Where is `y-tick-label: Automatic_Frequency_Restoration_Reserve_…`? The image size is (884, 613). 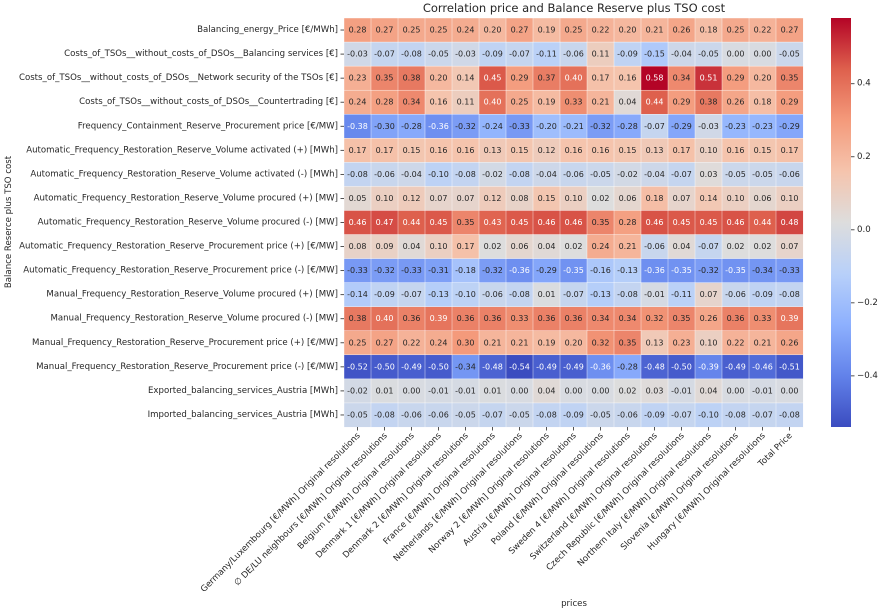
y-tick-label: Automatic_Frequency_Restoration_Reserve_… is located at coordinates (184, 174).